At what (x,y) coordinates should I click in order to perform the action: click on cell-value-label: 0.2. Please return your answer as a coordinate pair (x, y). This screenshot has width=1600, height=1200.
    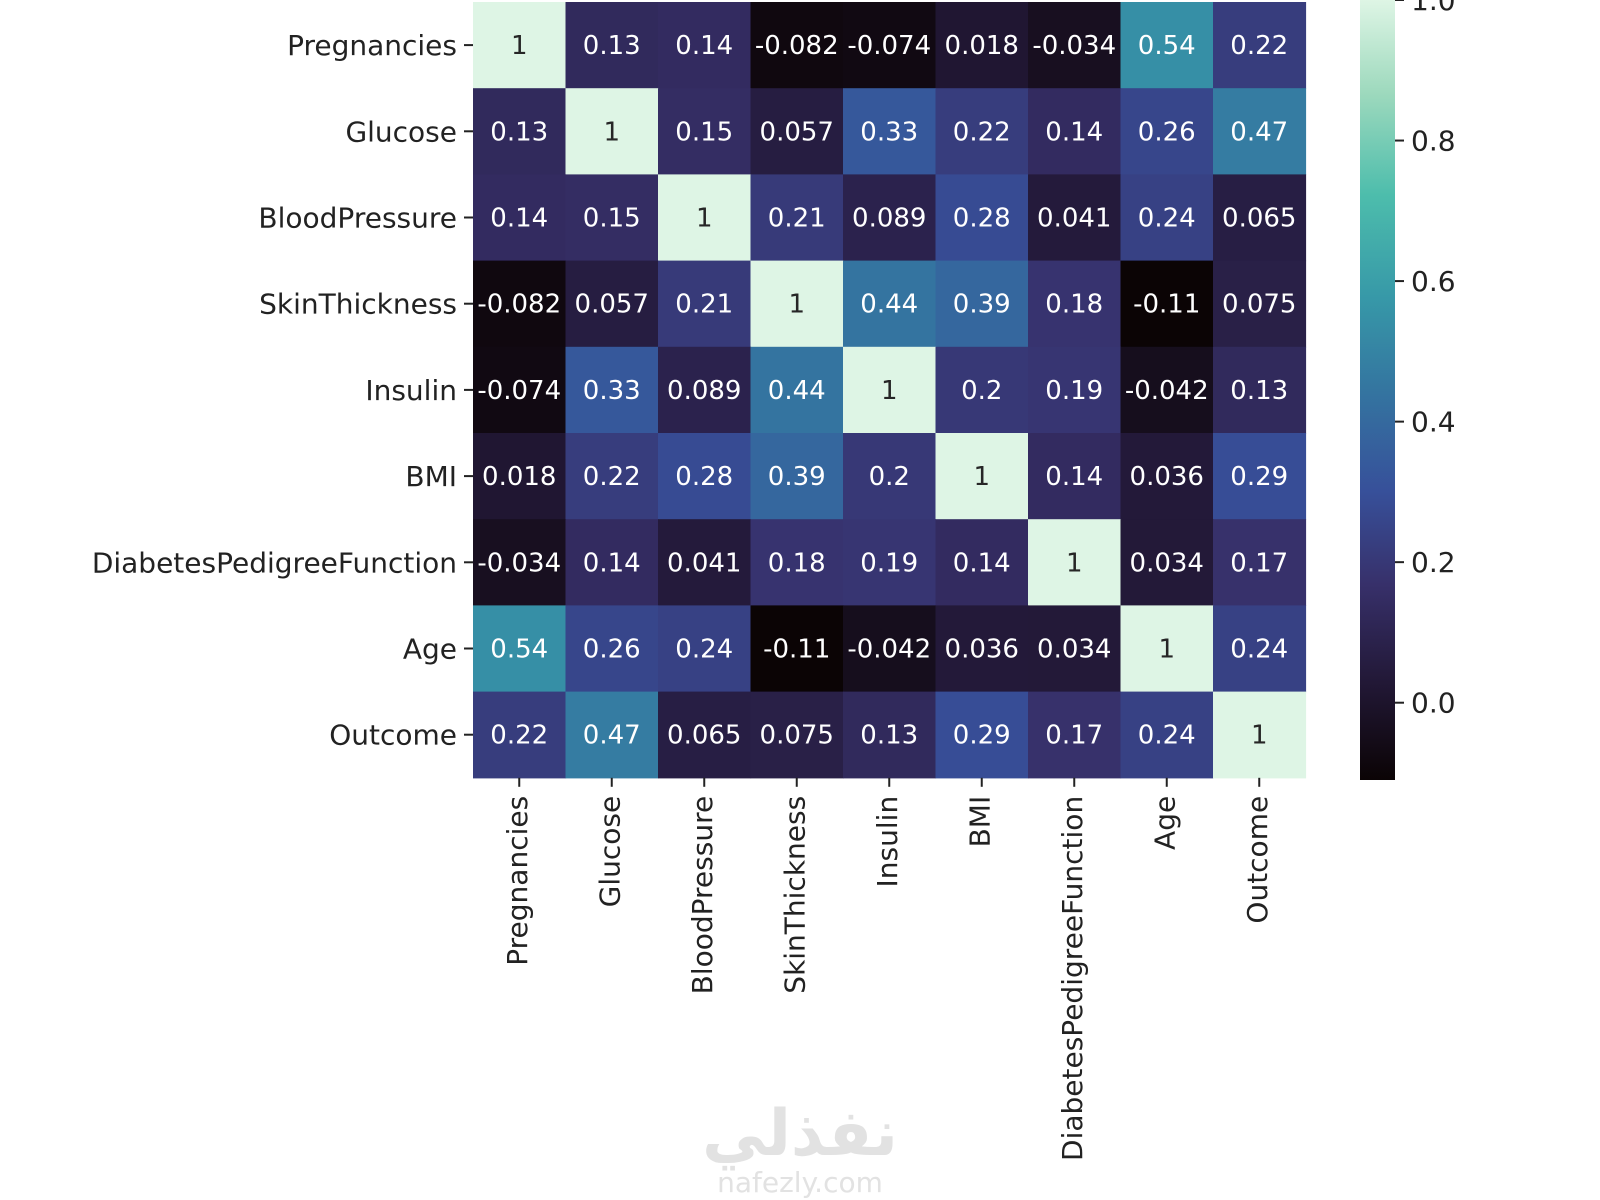
    Looking at the image, I should click on (981, 391).